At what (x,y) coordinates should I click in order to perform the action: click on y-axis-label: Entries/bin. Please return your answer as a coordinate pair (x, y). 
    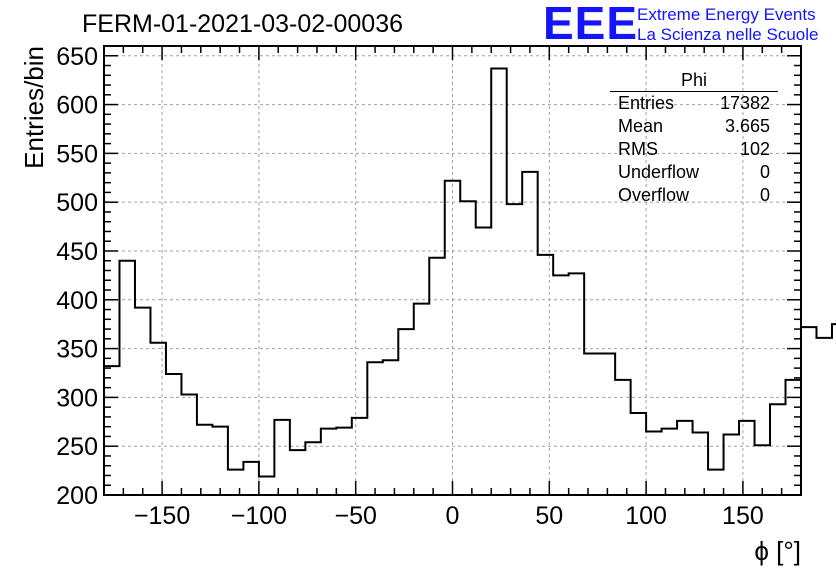
    Looking at the image, I should click on (34, 107).